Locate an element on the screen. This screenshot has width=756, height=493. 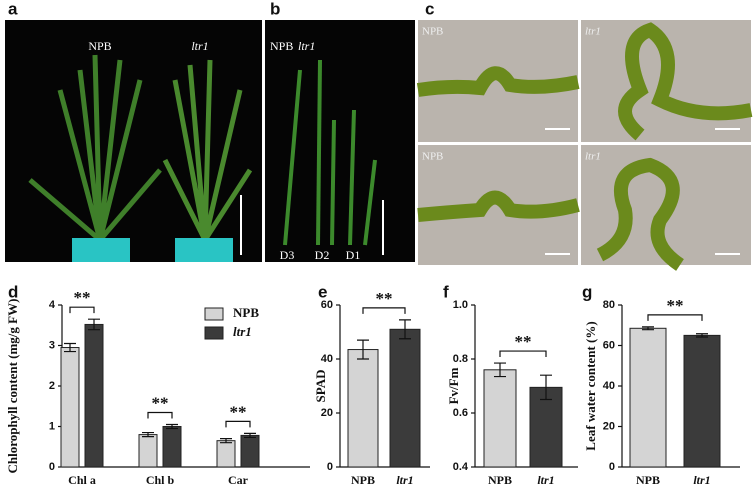
y-tick-label: 2 is located at coordinates (52, 386).